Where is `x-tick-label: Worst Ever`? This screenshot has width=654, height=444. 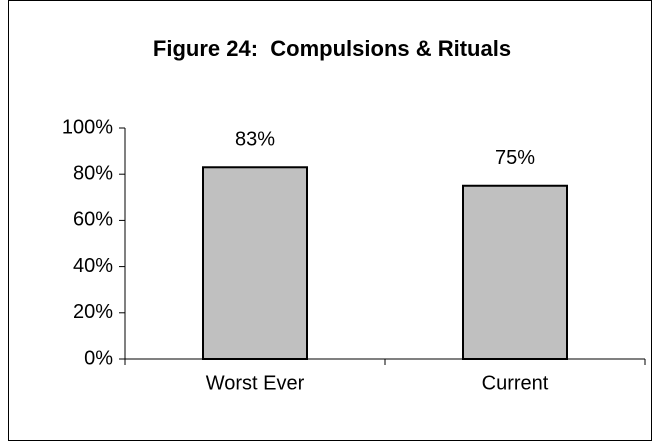 x-tick-label: Worst Ever is located at coordinates (255, 383).